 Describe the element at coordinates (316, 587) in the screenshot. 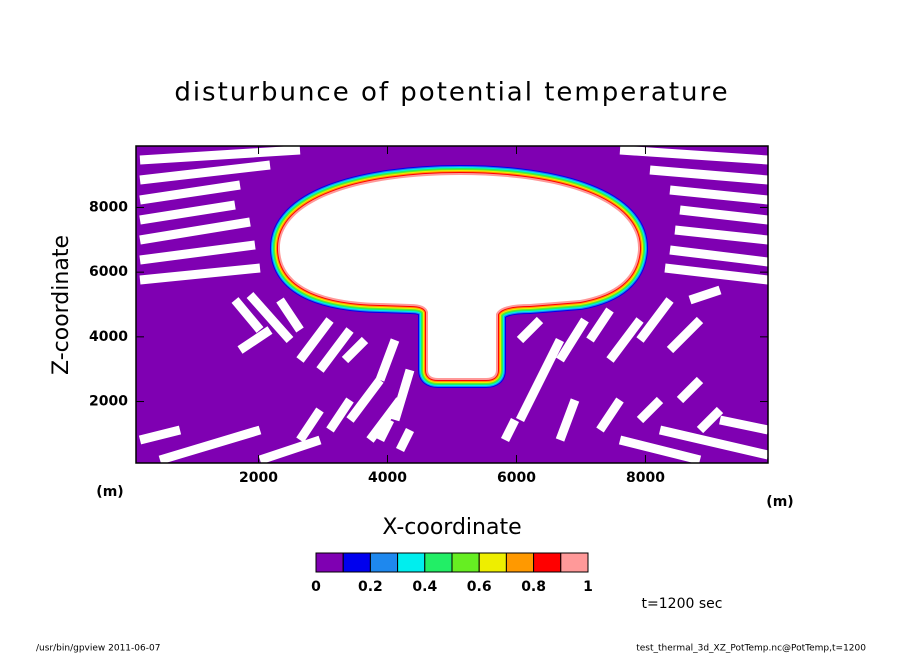

I see `colorbar-label: 0` at that location.